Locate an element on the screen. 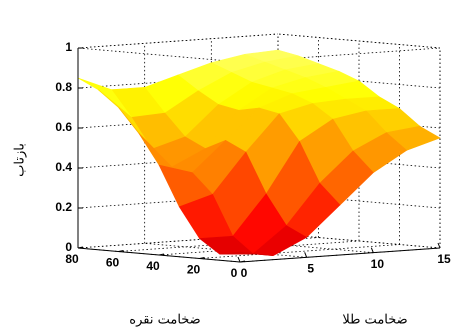 This screenshot has width=457, height=331. z-tick-label: 0.8 is located at coordinates (63, 87).